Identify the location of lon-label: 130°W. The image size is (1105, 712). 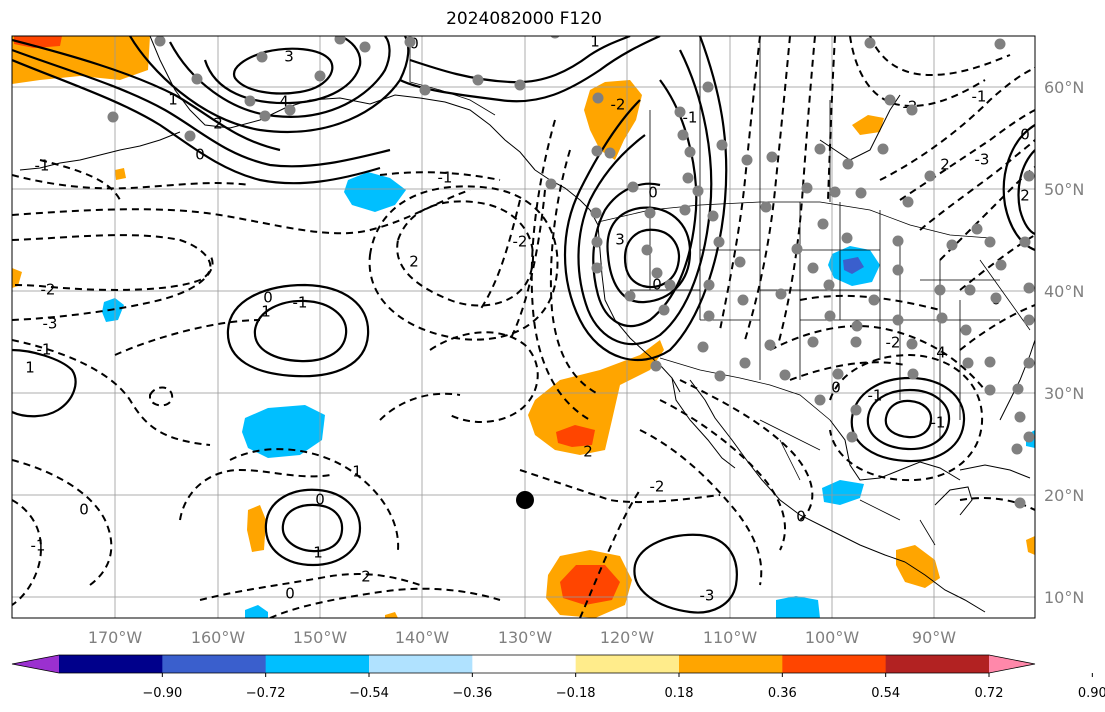
(525, 637).